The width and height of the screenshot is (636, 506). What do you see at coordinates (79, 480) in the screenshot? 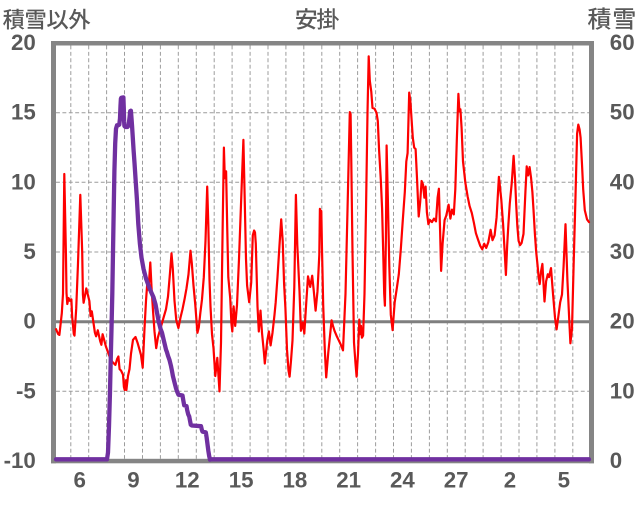
I see `svg-text: 6` at bounding box center [79, 480].